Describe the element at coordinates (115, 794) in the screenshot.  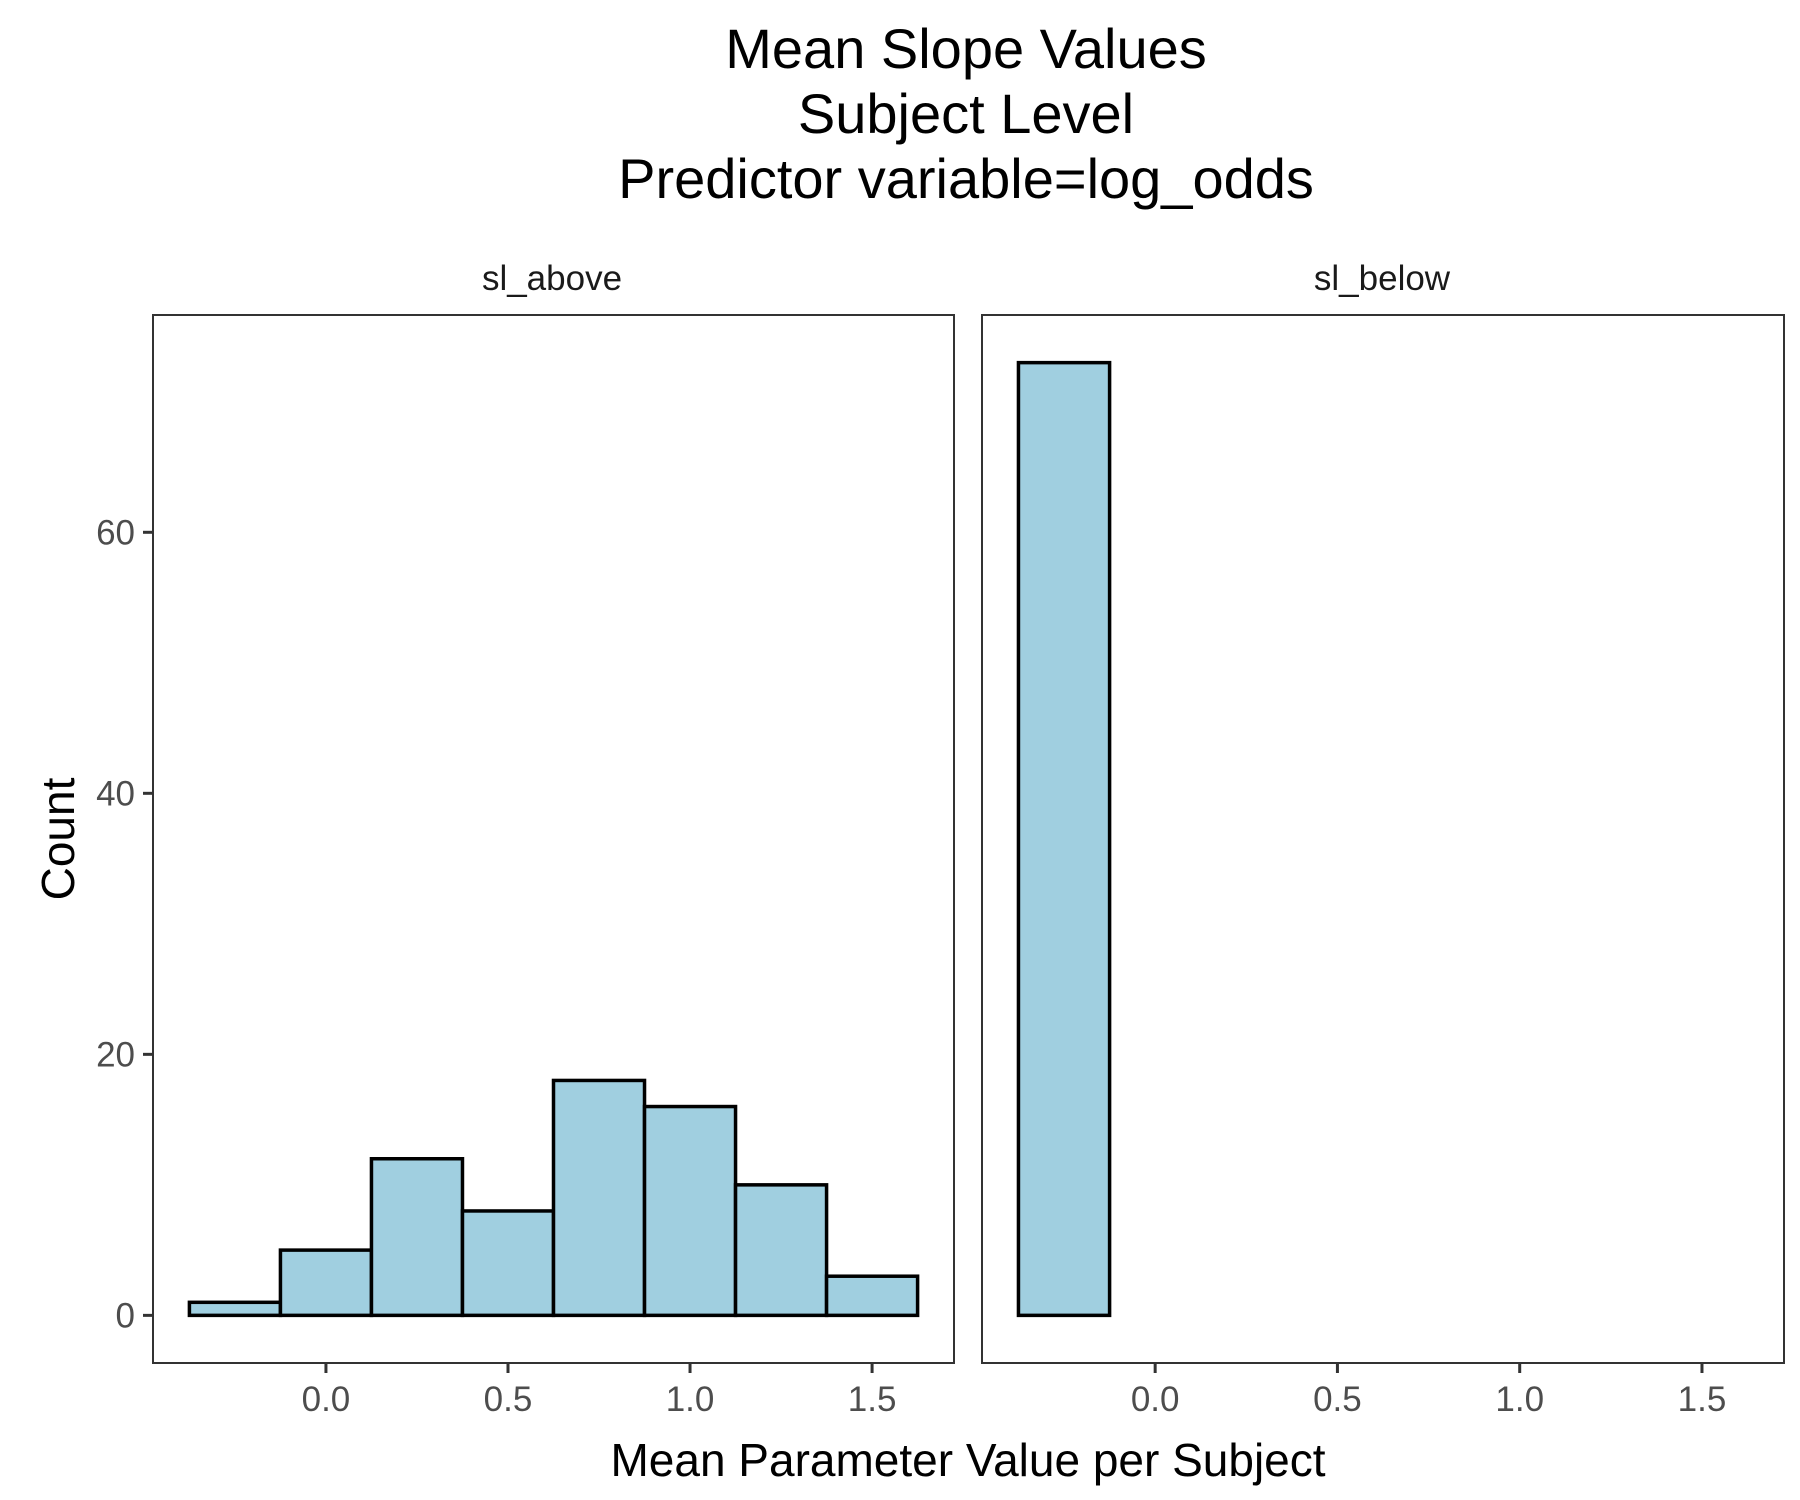
I see `y-tick-label: 40` at that location.